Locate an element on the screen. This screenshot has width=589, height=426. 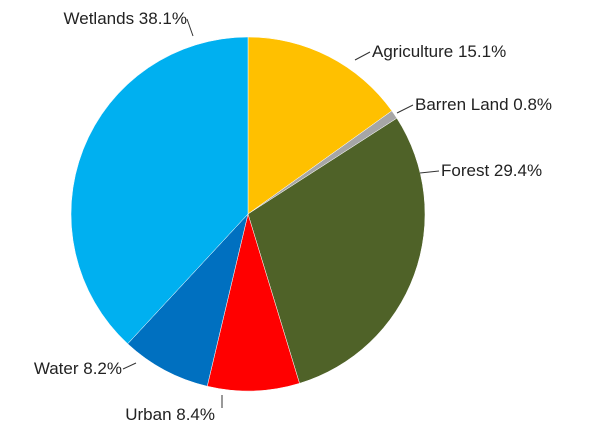
leader-wetlands is located at coordinates (190, 27).